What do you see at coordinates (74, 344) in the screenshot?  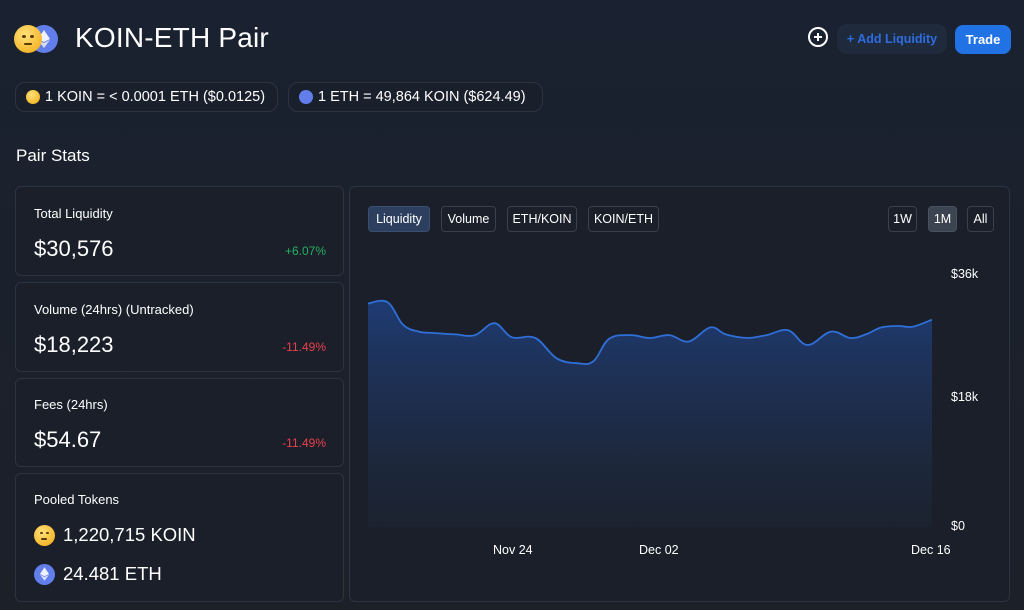 I see `volume-value: $18,223` at bounding box center [74, 344].